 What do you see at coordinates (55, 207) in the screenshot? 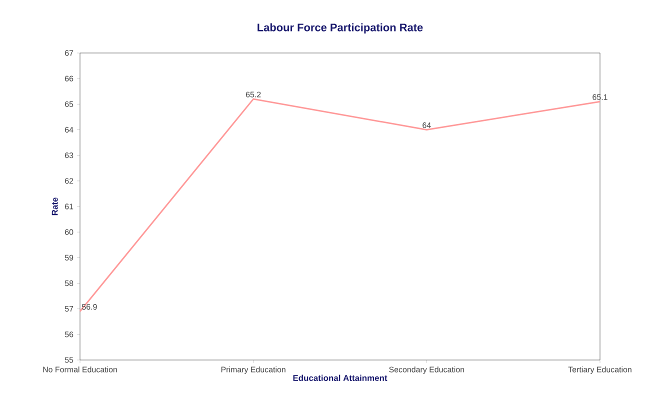
I see `y-axis-title: Rate` at bounding box center [55, 207].